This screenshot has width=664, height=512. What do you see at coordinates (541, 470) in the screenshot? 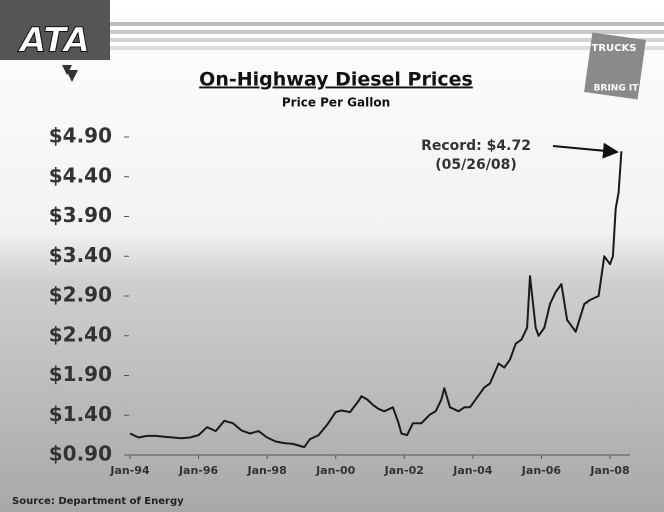
I see `x-tick-label: Jan-06` at bounding box center [541, 470].